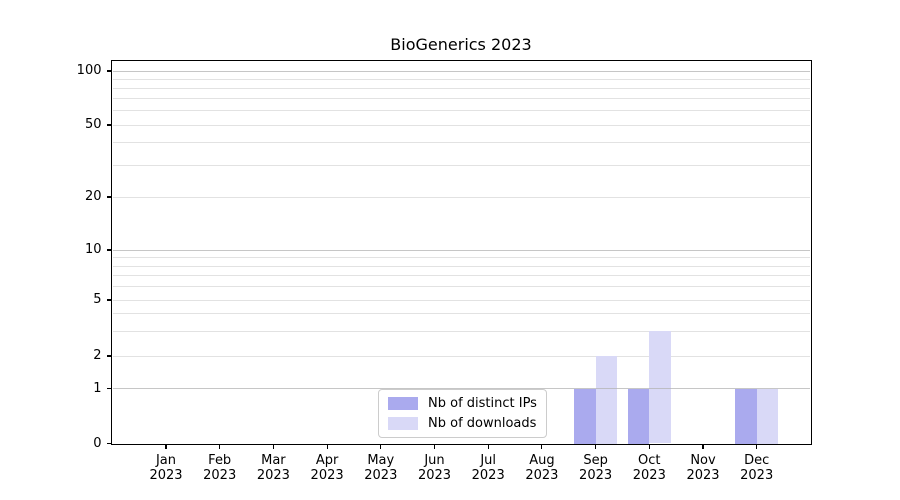  What do you see at coordinates (403, 423) in the screenshot?
I see `legend-swatch-downloads` at bounding box center [403, 423].